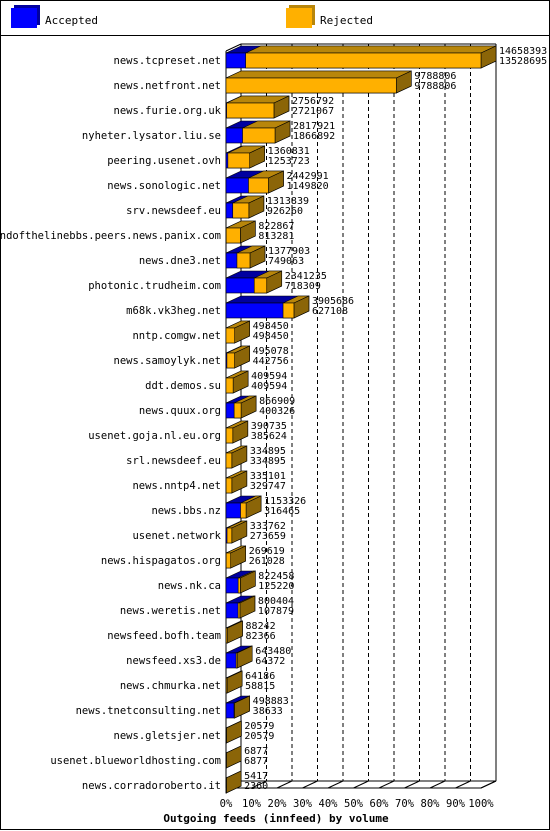  I want to click on host-label: news.samoylyk.net, so click(167, 361).